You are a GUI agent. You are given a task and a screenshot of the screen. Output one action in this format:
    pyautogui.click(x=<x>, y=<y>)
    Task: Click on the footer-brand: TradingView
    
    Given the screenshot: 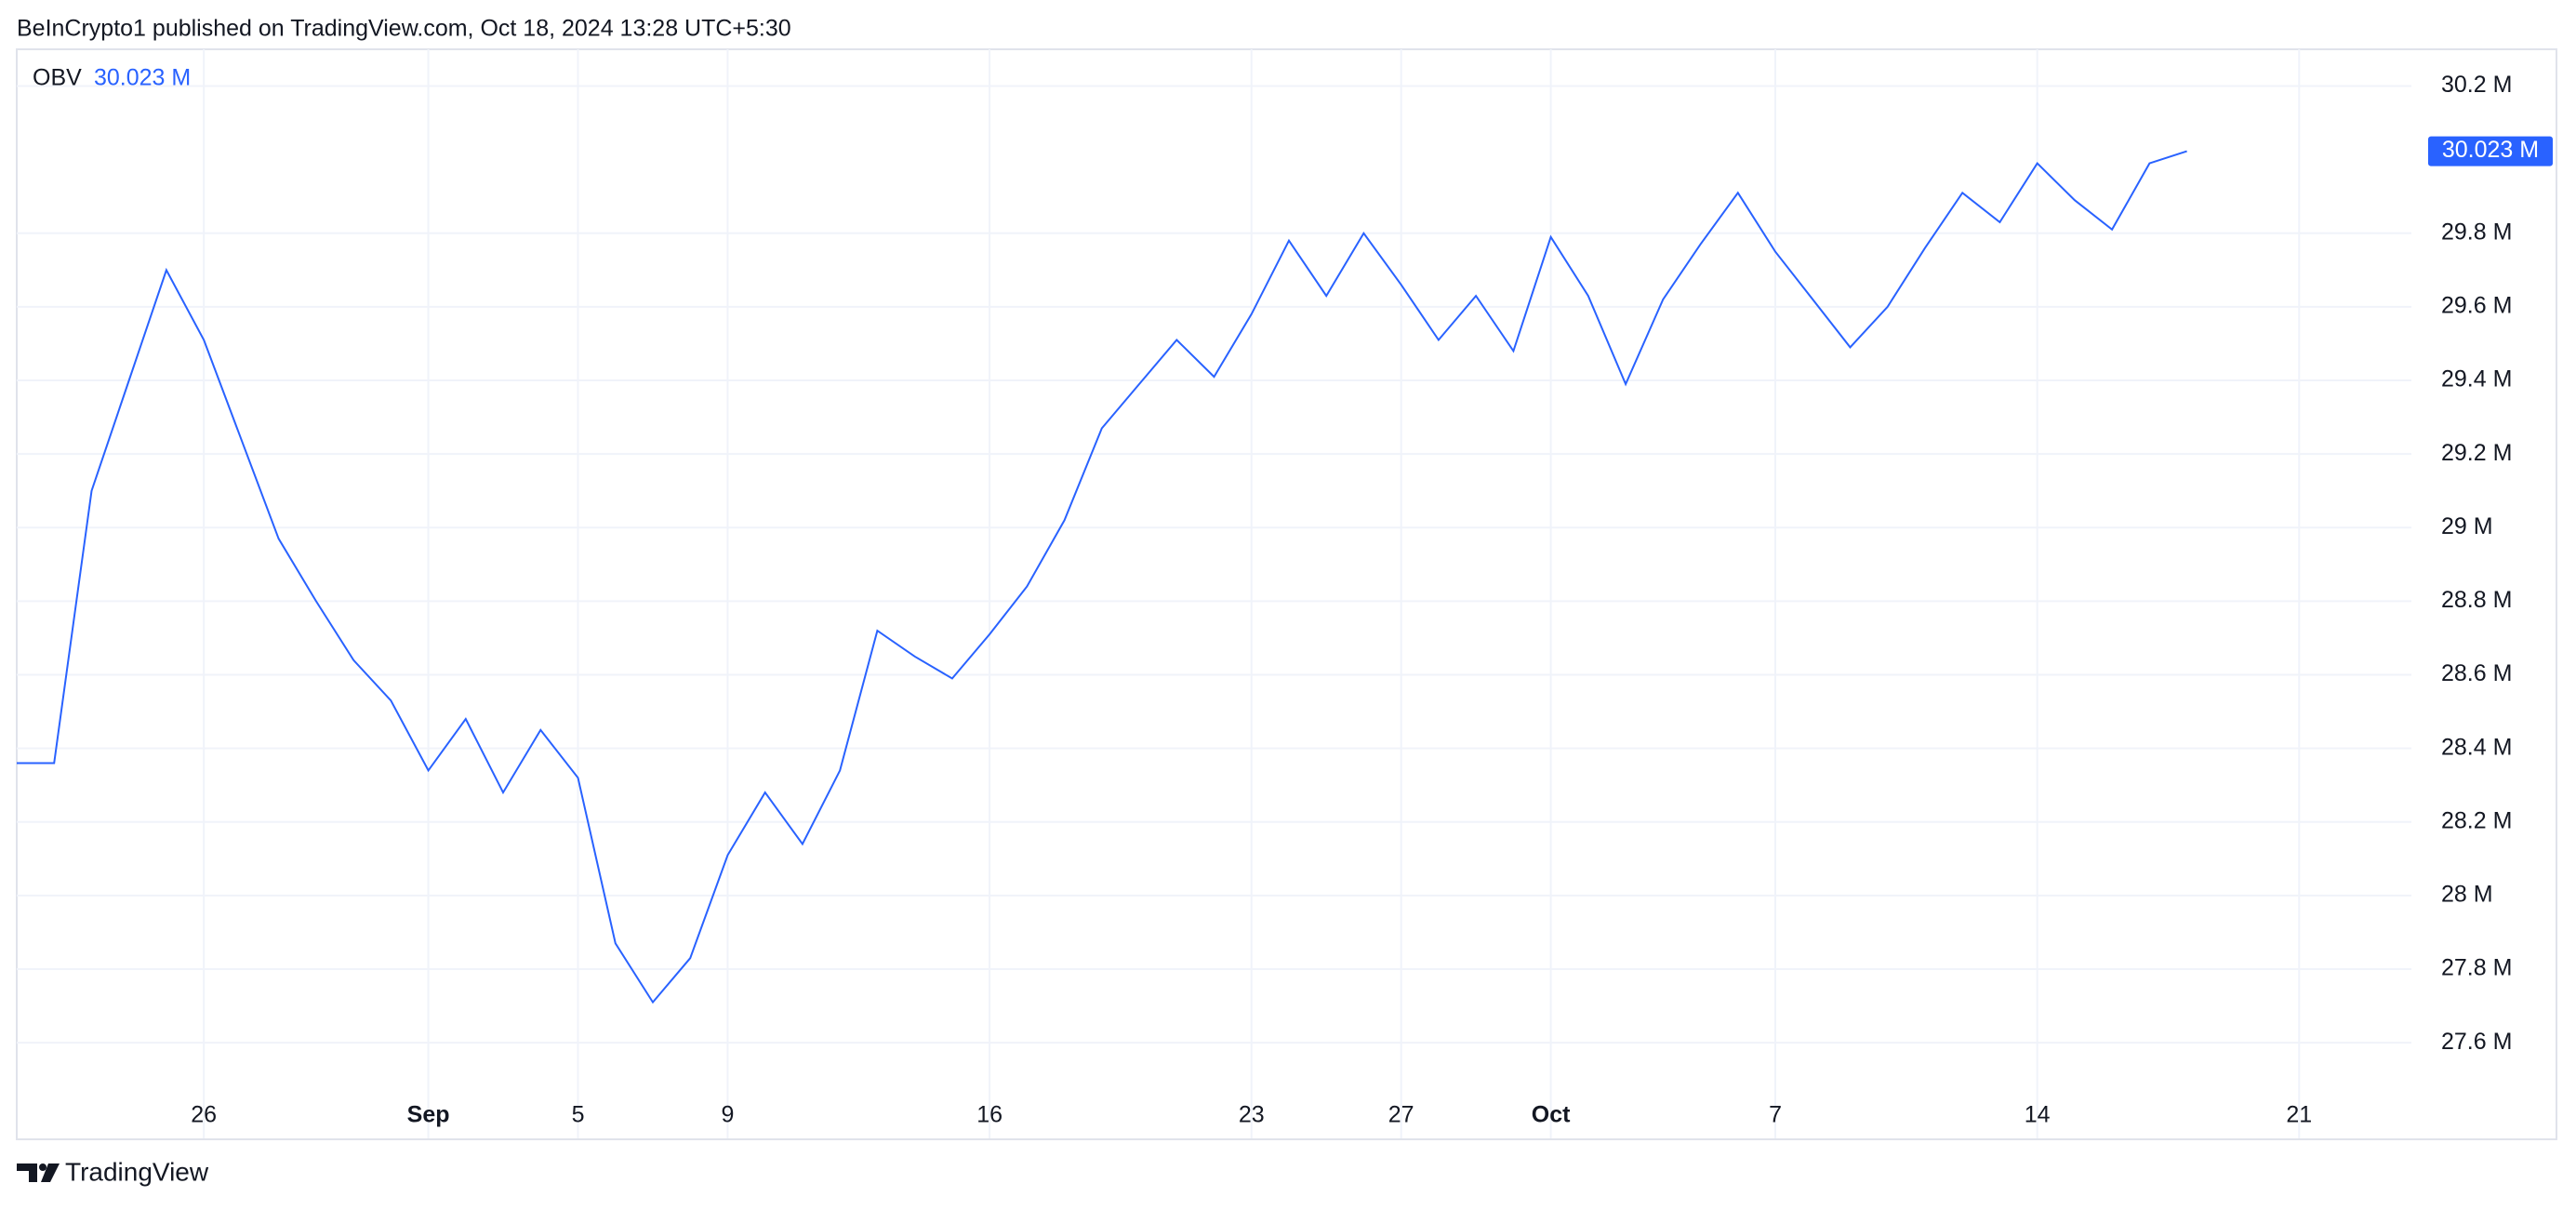 What is the action you would take?
    pyautogui.click(x=137, y=1171)
    